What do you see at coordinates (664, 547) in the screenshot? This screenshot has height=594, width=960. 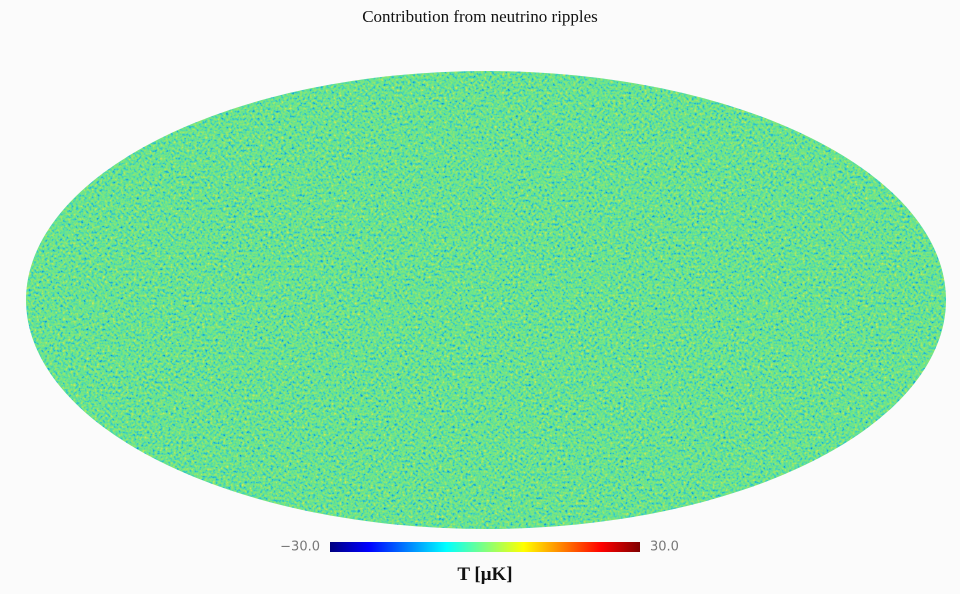 I see `colorbar-tick-label: 30.0` at bounding box center [664, 547].